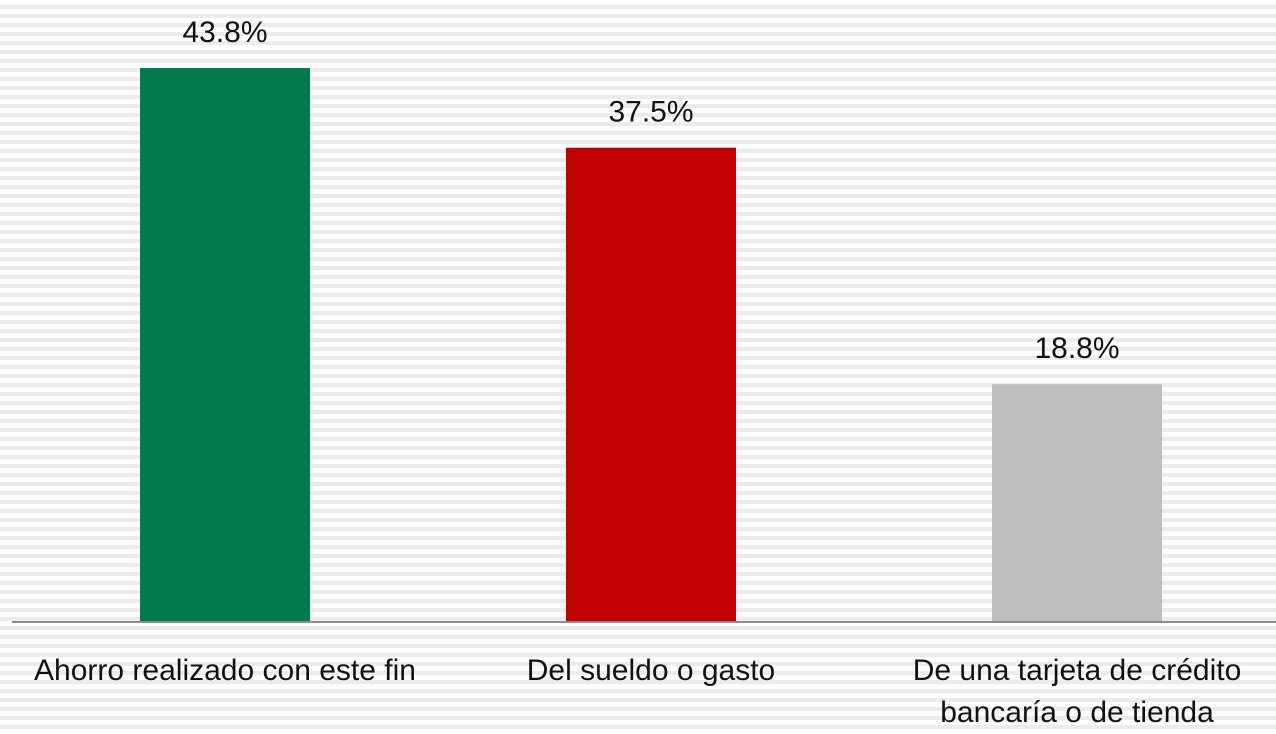 The width and height of the screenshot is (1276, 734). What do you see at coordinates (225, 670) in the screenshot?
I see `x-tick-label: Ahorro realizado con este fin` at bounding box center [225, 670].